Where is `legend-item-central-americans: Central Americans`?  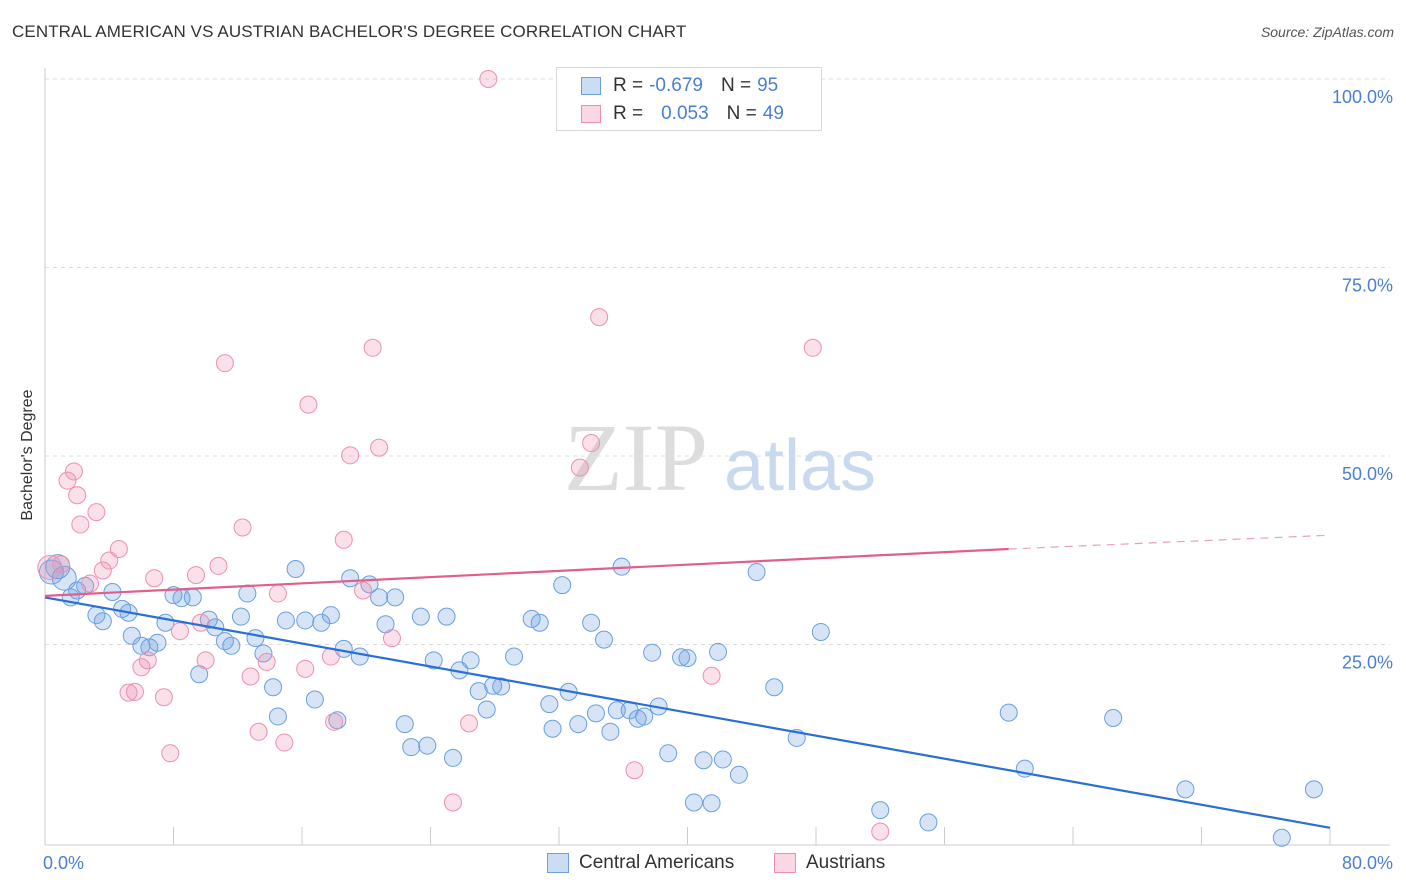
legend-item-central-americans: Central Americans is located at coordinates (640, 863).